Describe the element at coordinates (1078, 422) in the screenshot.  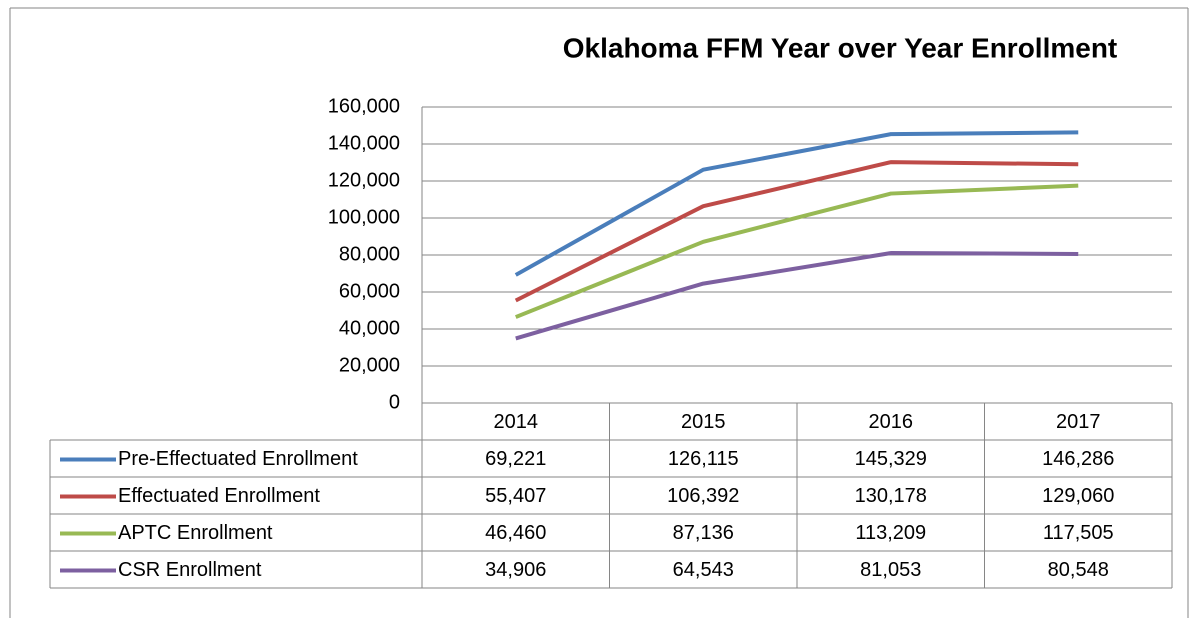
I see `x-tick-label: 2017` at that location.